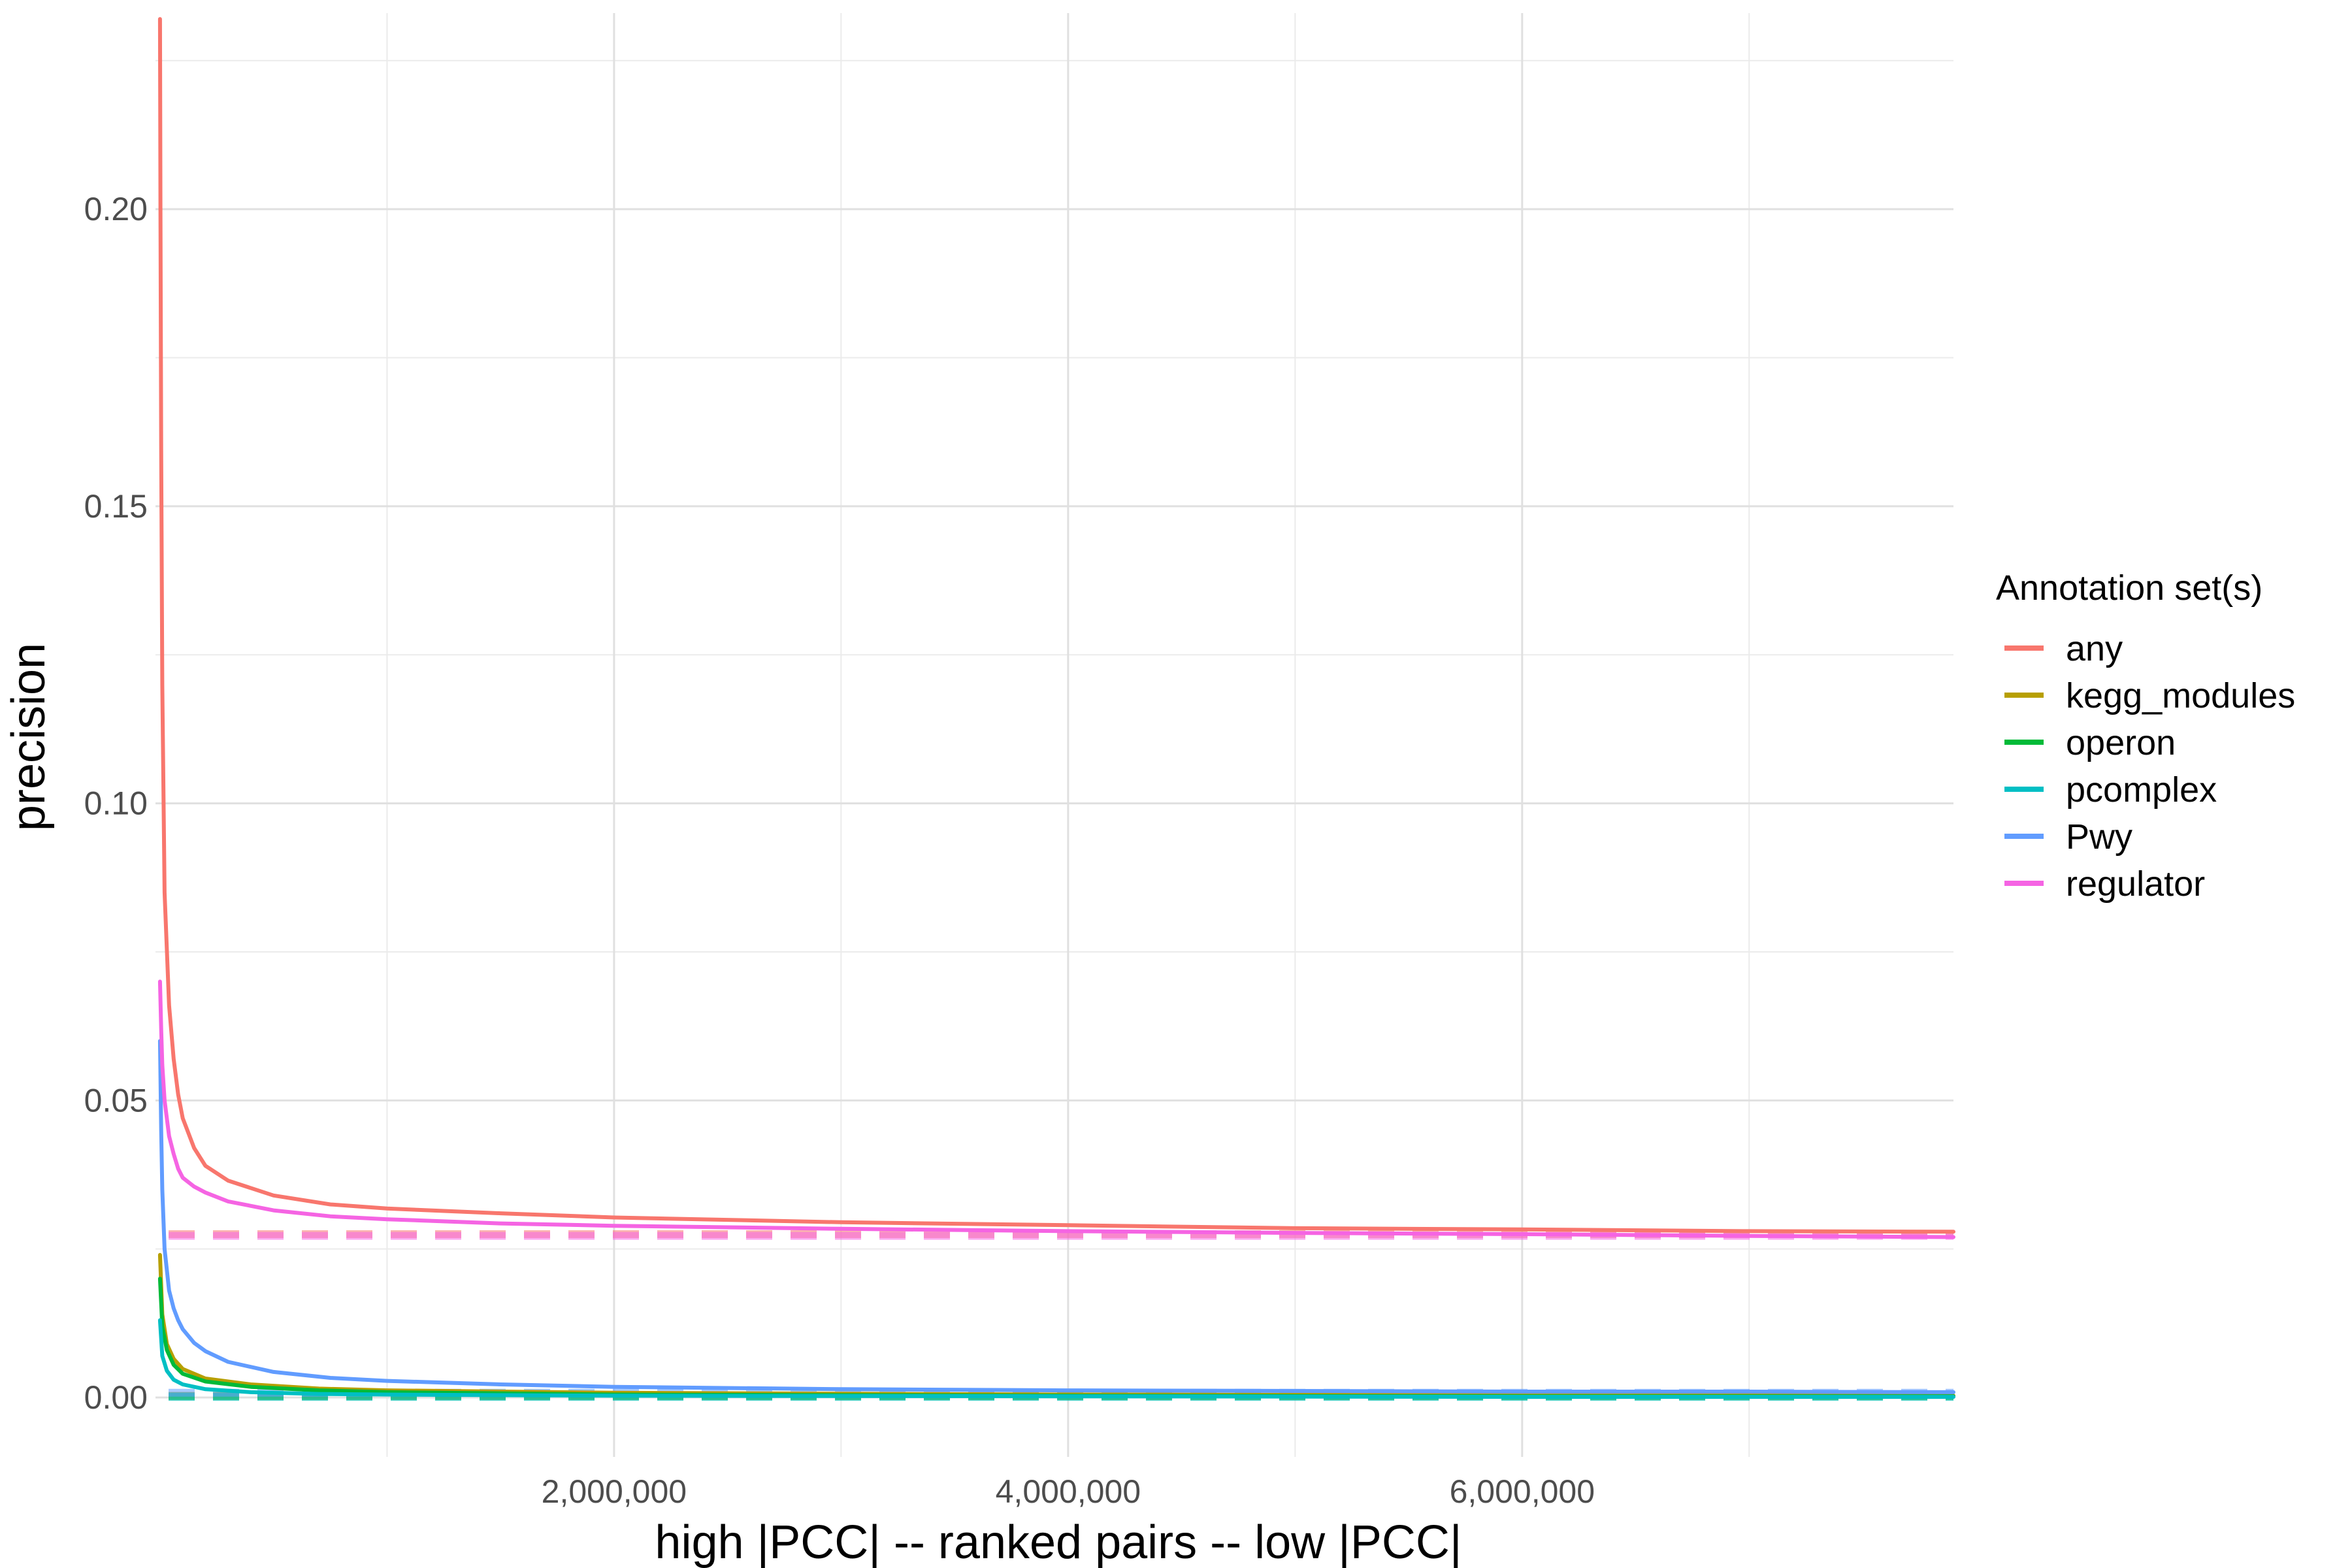 Image resolution: width=2352 pixels, height=1568 pixels. What do you see at coordinates (1058, 1542) in the screenshot?
I see `x-axis-title: high |PCC| -- ranked pairs -- low |PCC|` at bounding box center [1058, 1542].